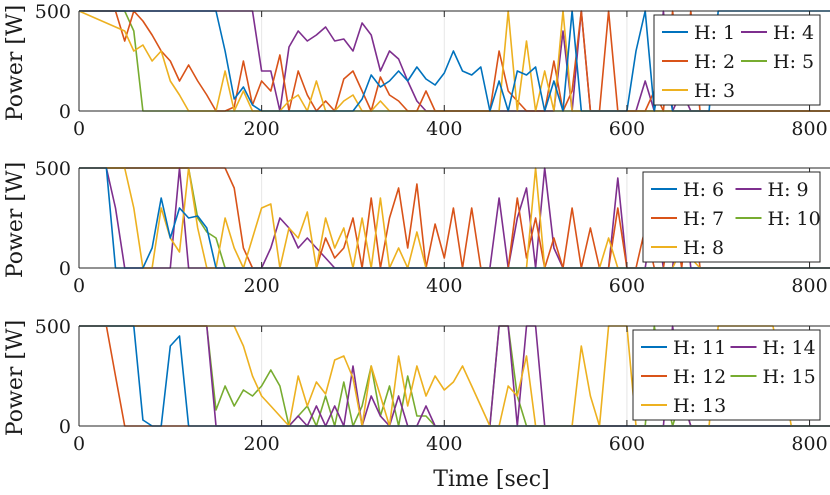  I want to click on legend-label: H: 14, so click(789, 348).